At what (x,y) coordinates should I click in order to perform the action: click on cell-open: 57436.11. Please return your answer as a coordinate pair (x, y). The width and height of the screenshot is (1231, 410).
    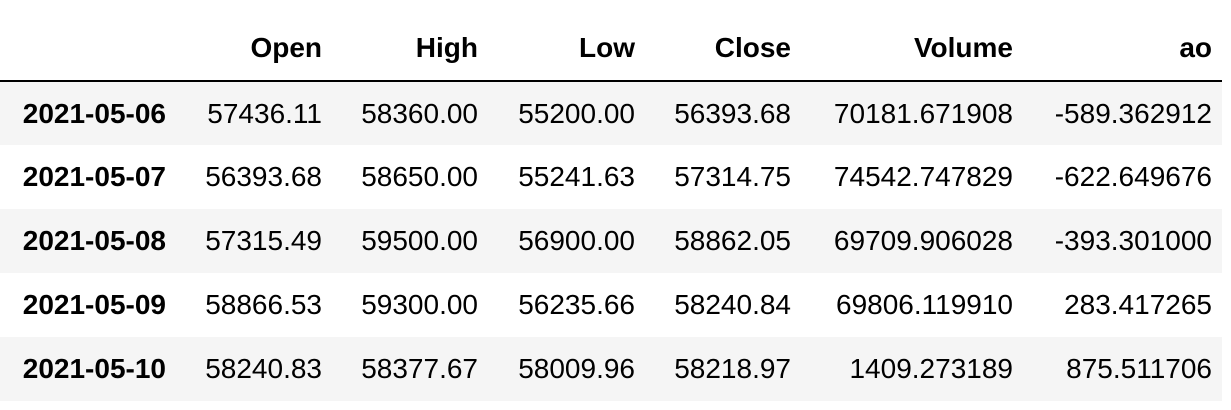
    Looking at the image, I should click on (264, 113).